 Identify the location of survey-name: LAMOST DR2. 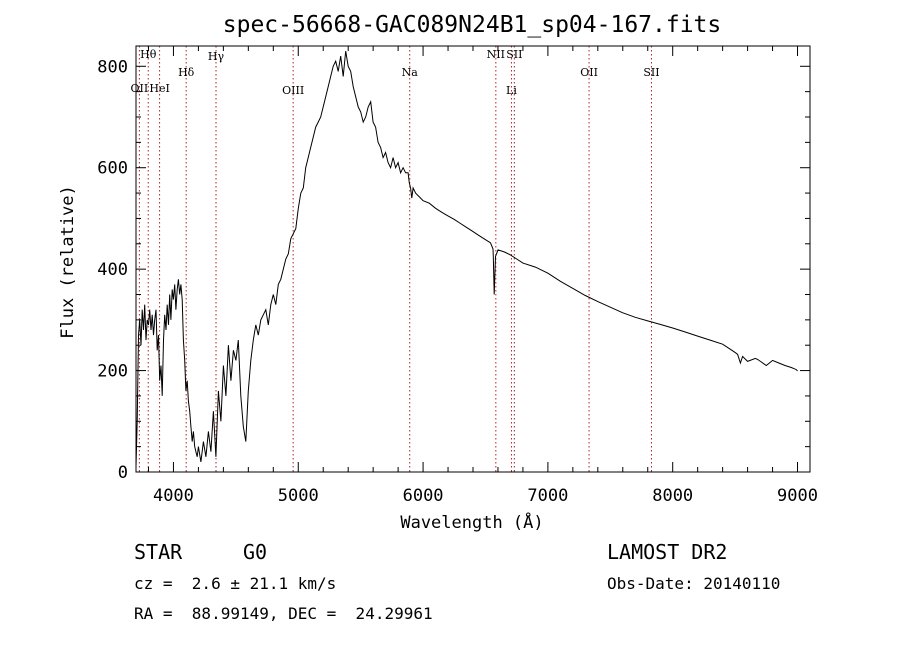
(667, 552).